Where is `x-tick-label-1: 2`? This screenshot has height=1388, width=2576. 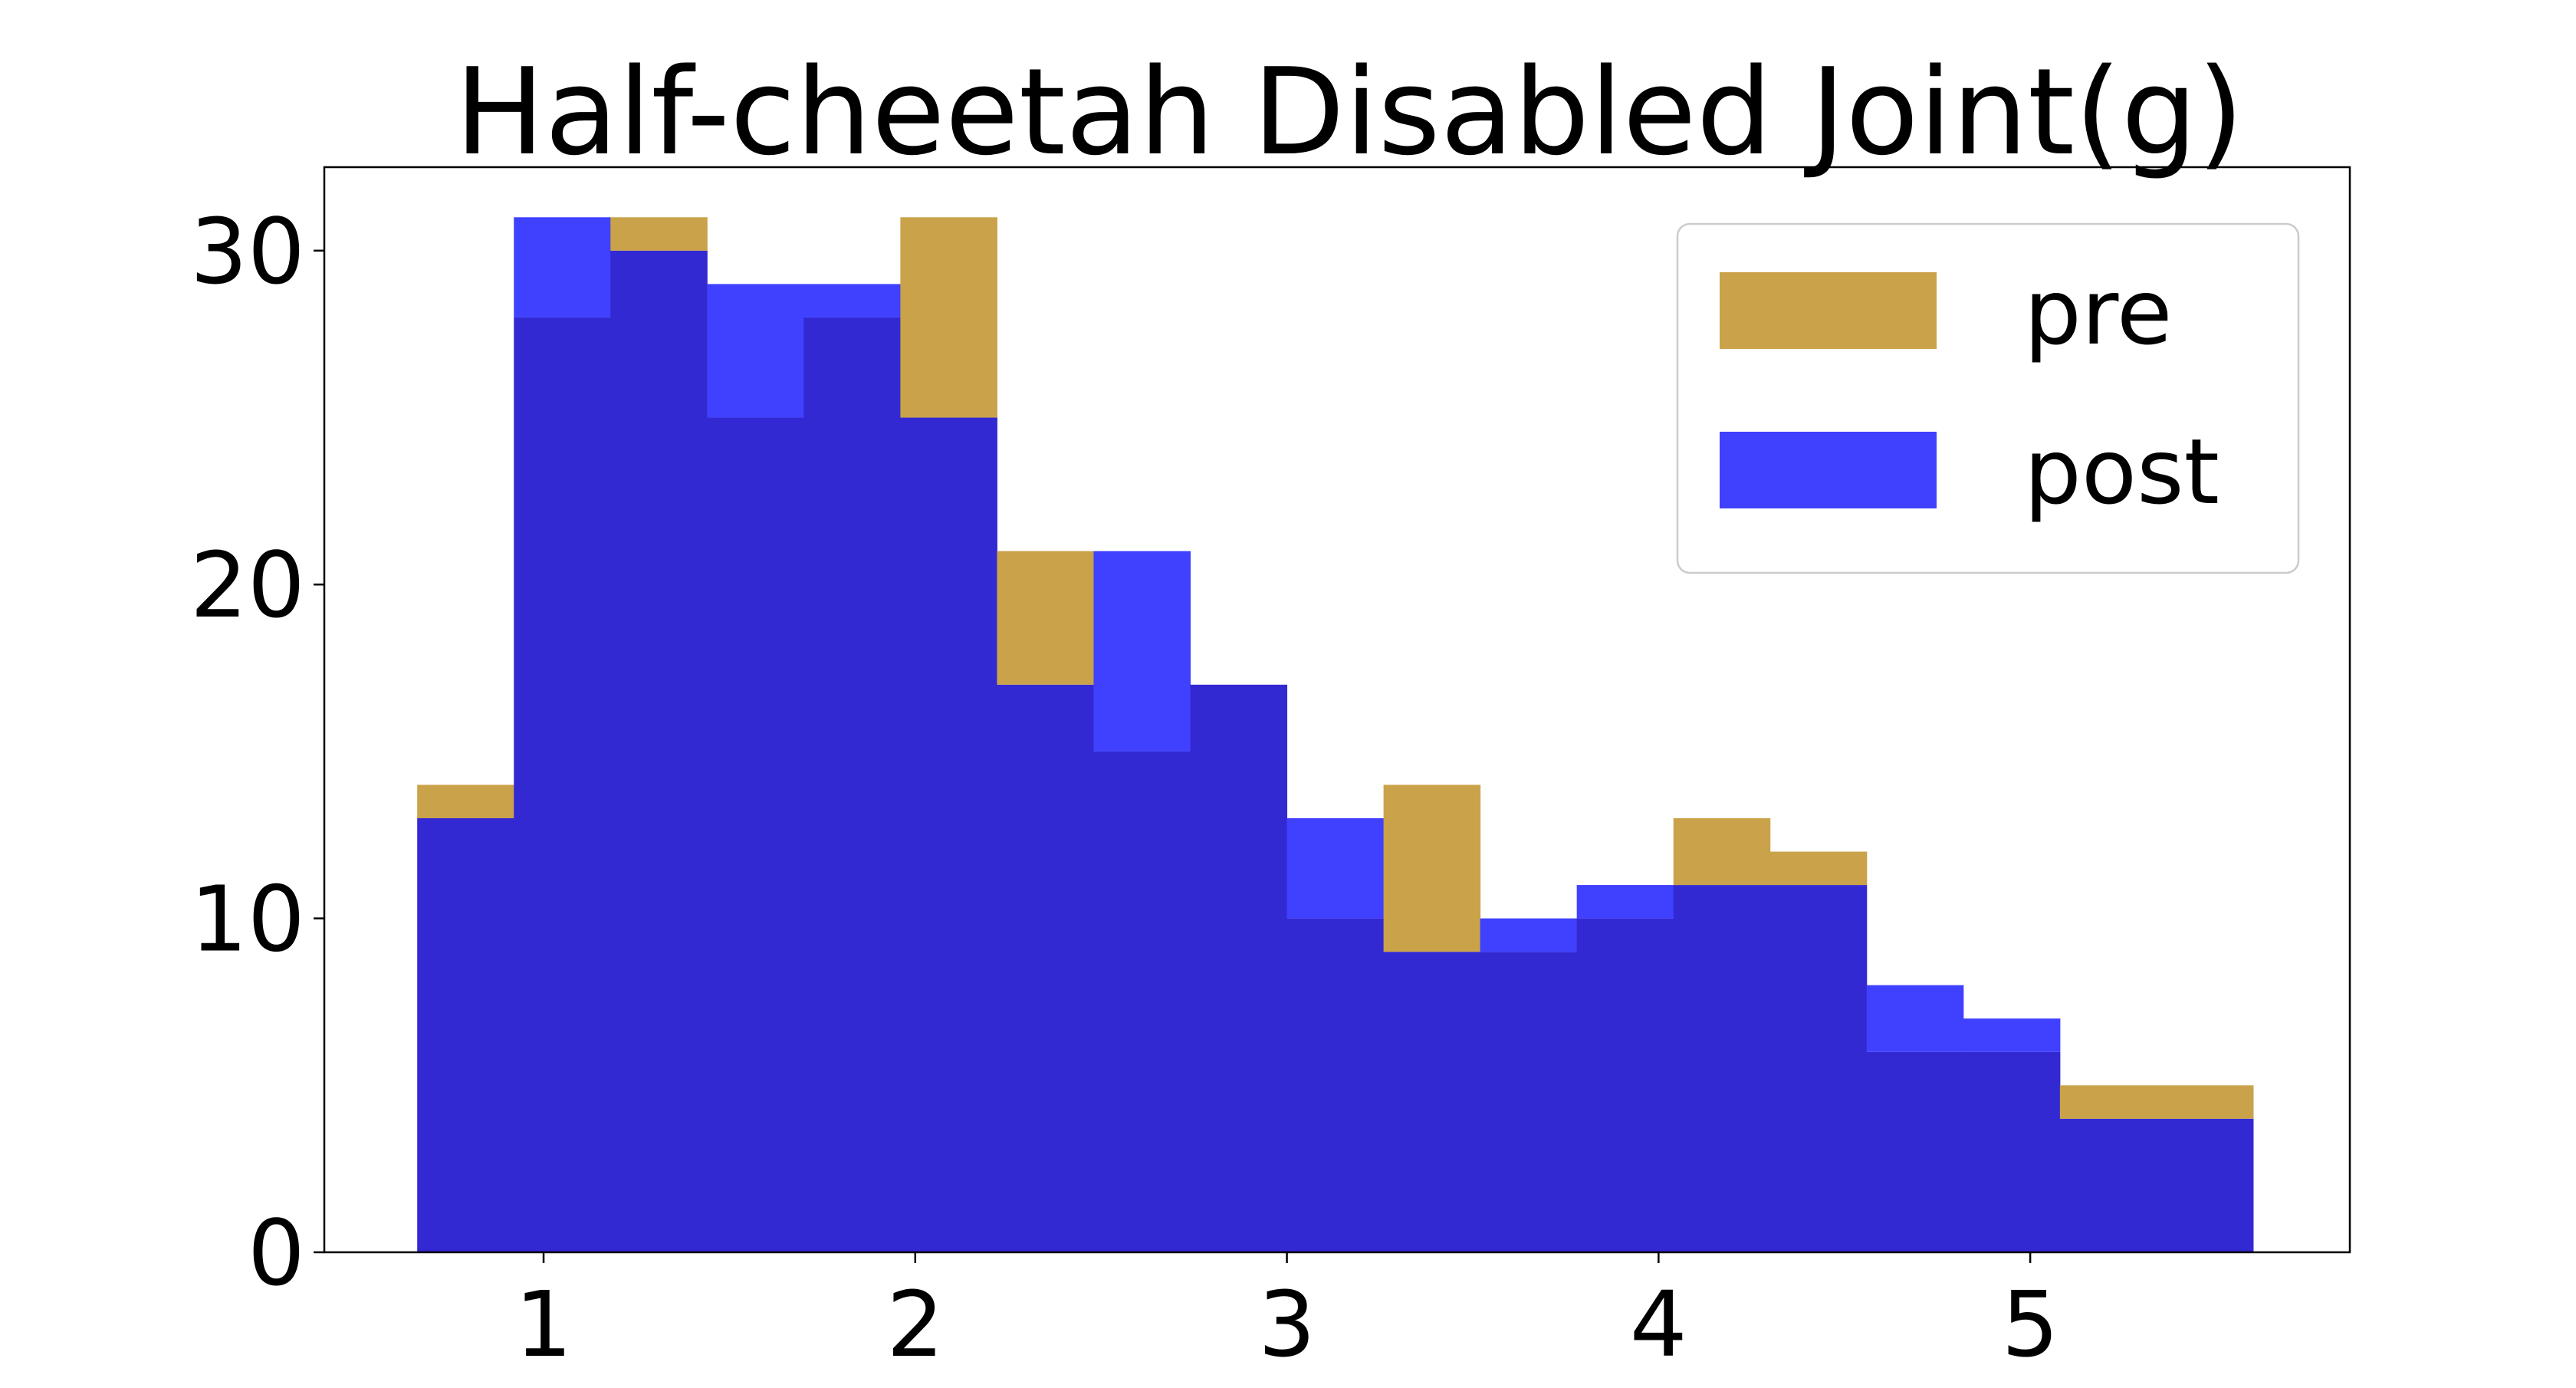 x-tick-label-1: 2 is located at coordinates (915, 1324).